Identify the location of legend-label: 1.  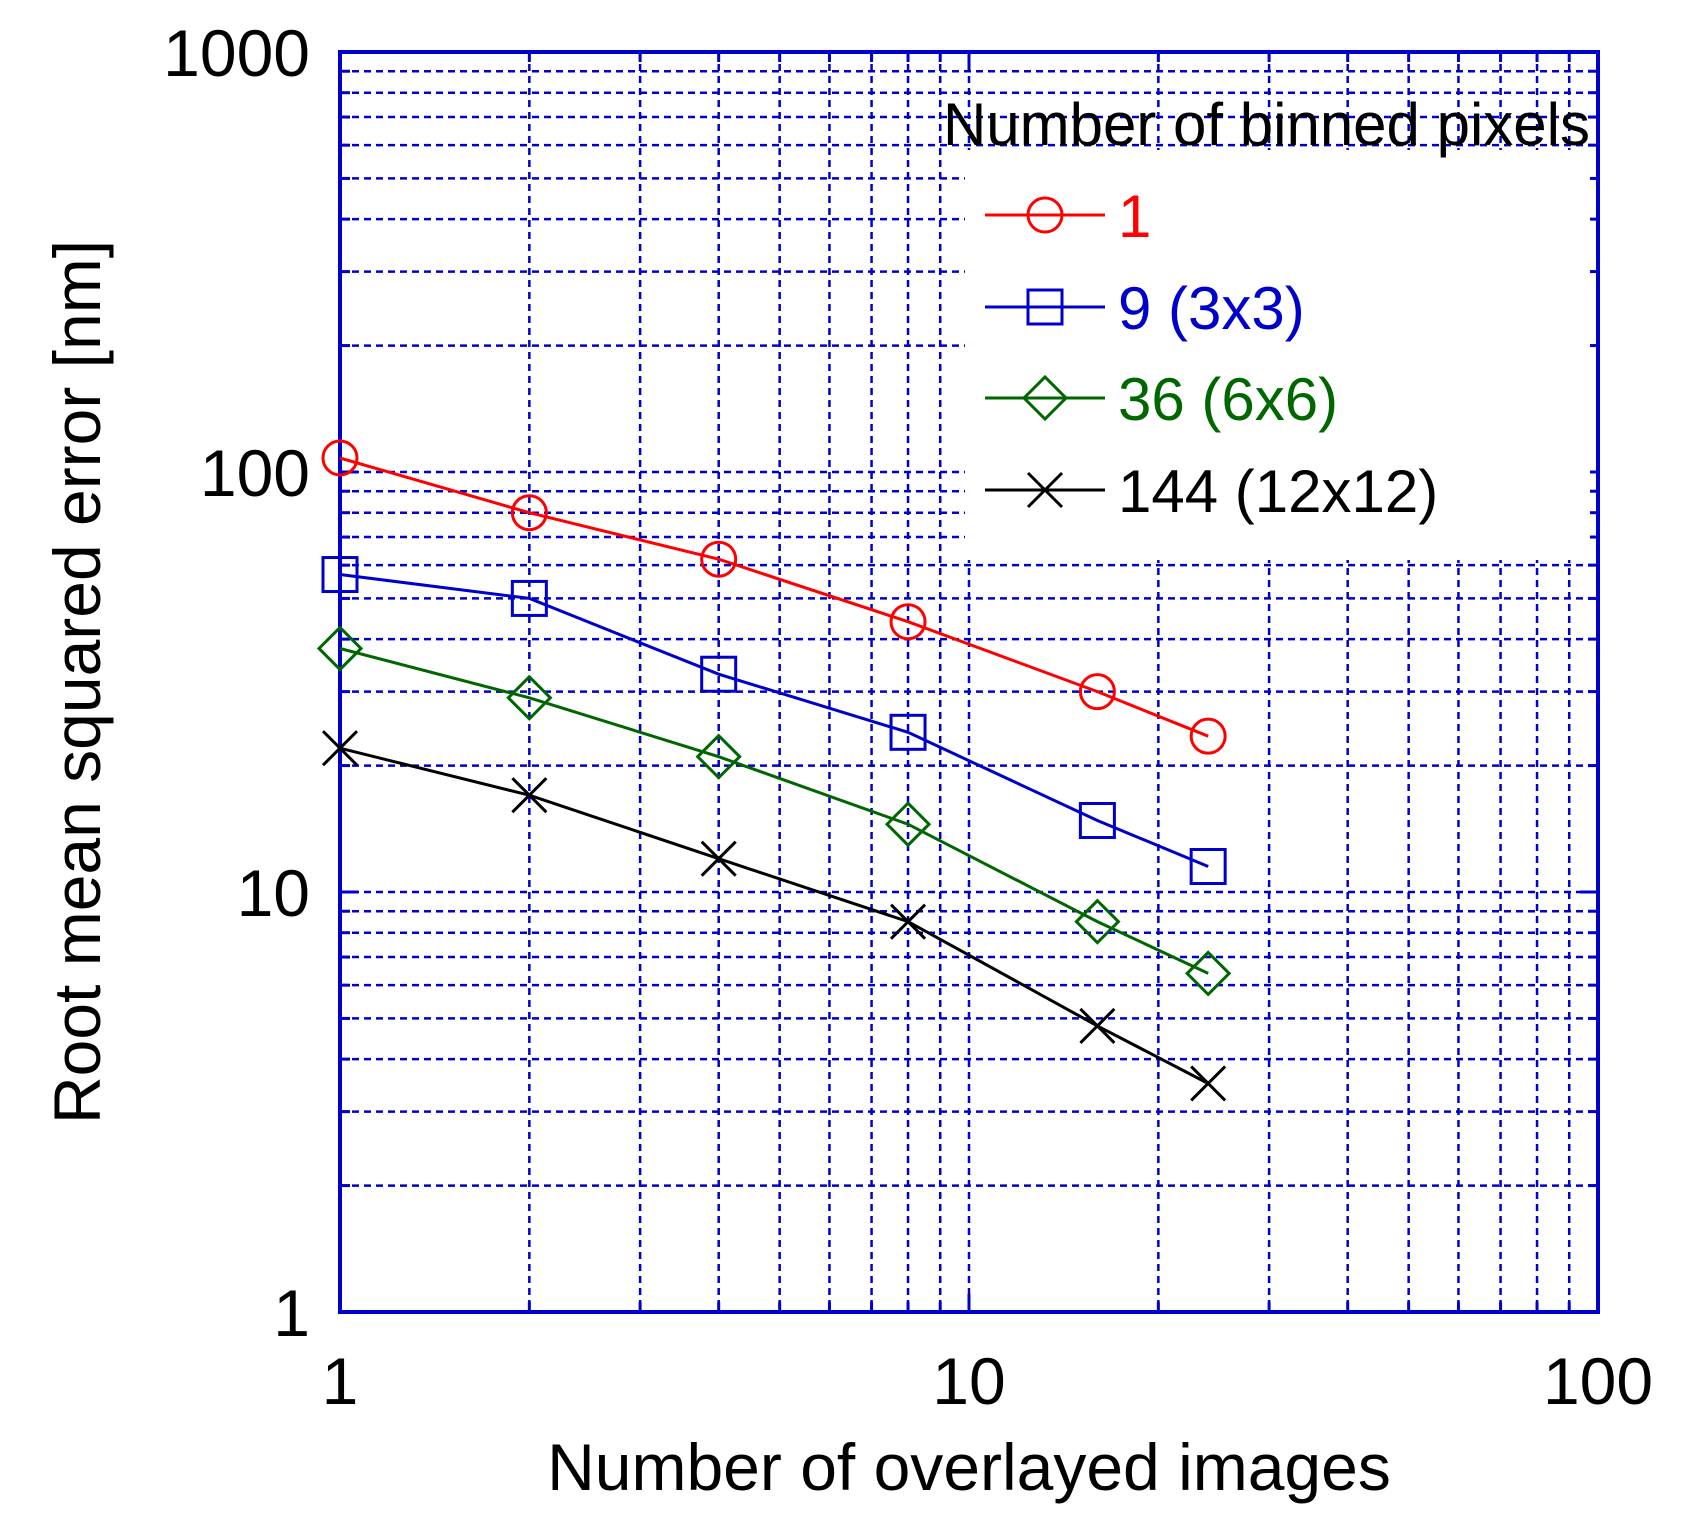
(1134, 216).